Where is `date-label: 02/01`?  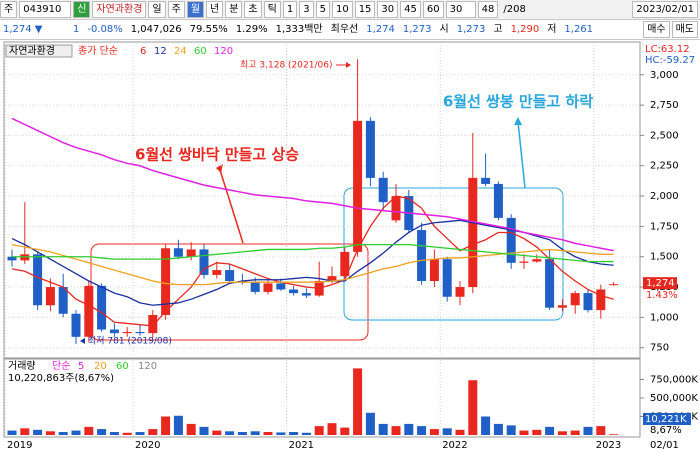 date-label: 02/01 is located at coordinates (664, 445).